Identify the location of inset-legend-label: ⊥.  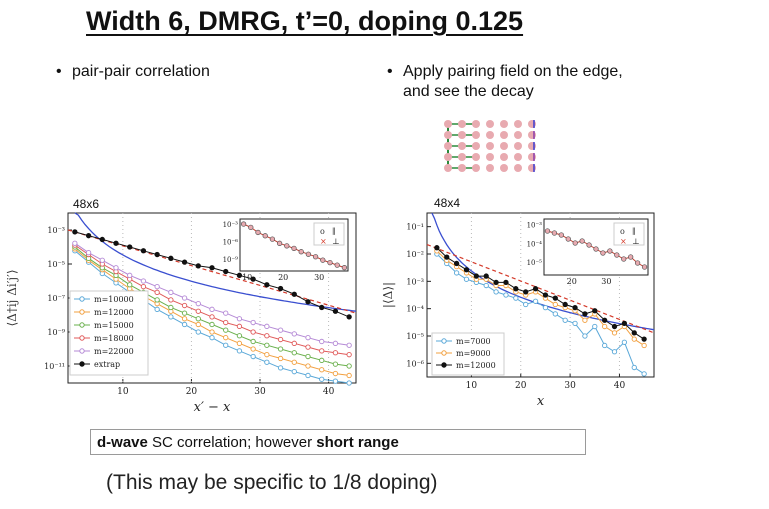
(636, 241).